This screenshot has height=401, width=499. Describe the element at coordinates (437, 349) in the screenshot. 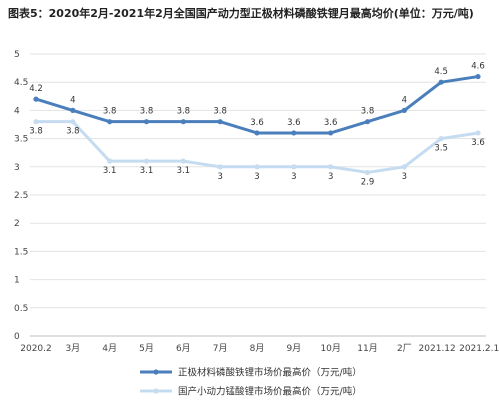

I see `x-tick-label: 2021.12` at that location.